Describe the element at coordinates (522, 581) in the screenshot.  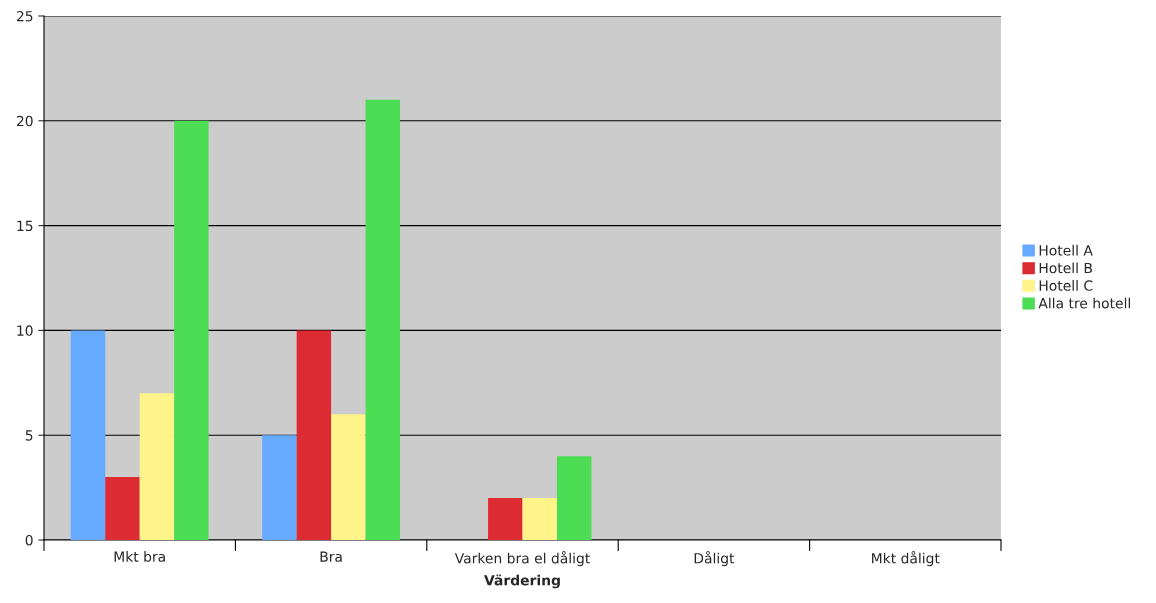
I see `x-axis-title: Värdering` at that location.